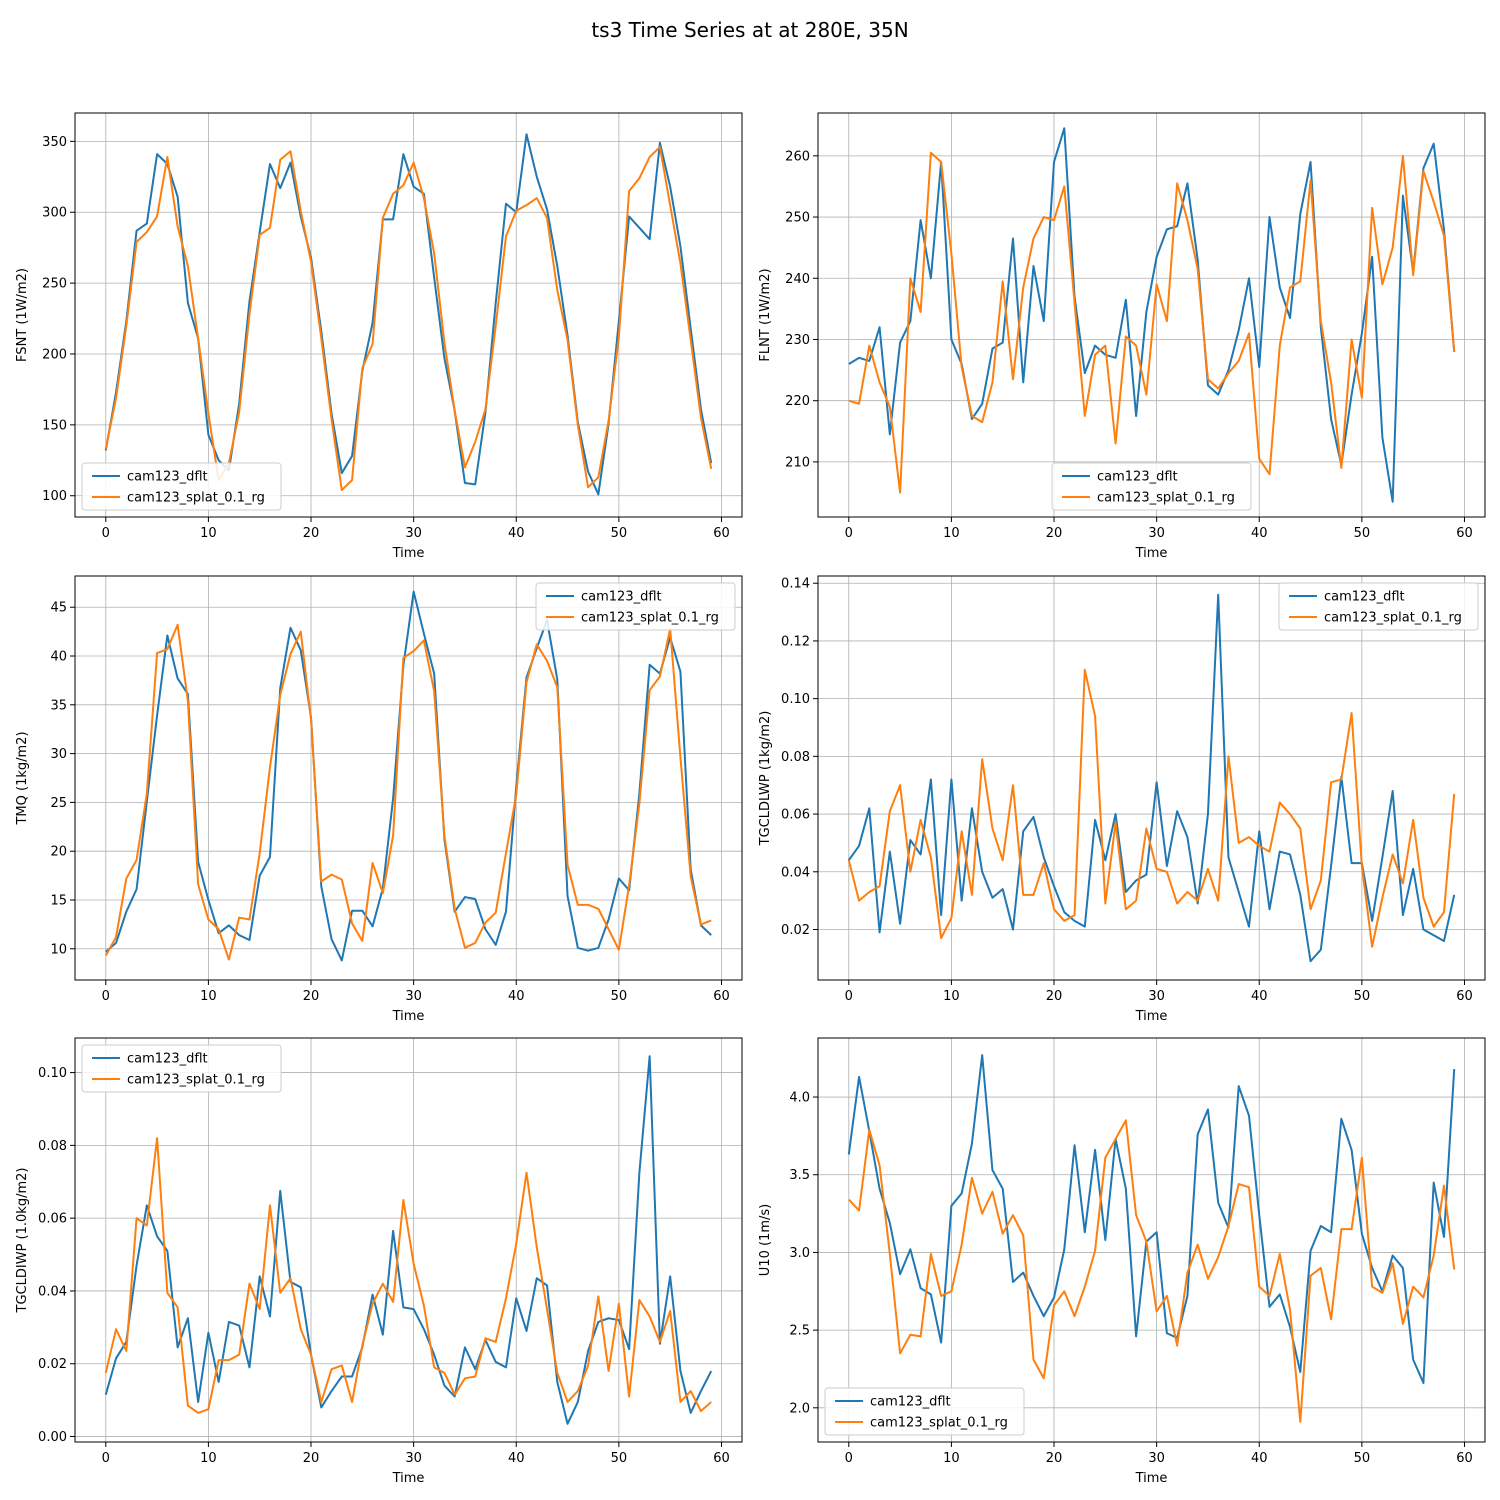 Image resolution: width=1500 pixels, height=1500 pixels. What do you see at coordinates (52, 1219) in the screenshot?
I see `y-tick-label: 0.06` at bounding box center [52, 1219].